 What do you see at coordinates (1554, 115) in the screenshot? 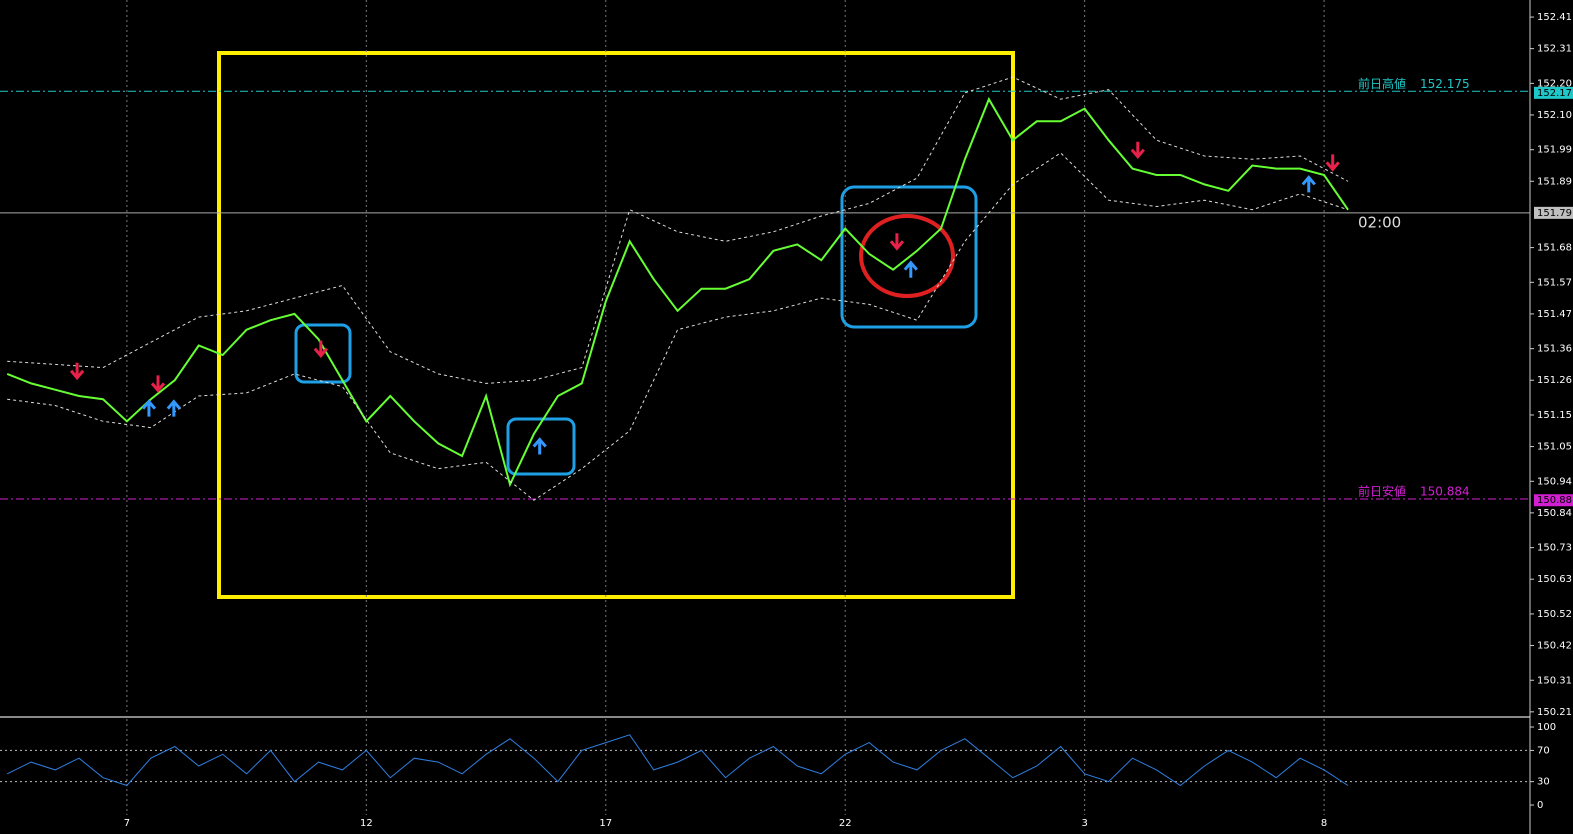
I see `y-tick-label: 152.10` at bounding box center [1554, 115].